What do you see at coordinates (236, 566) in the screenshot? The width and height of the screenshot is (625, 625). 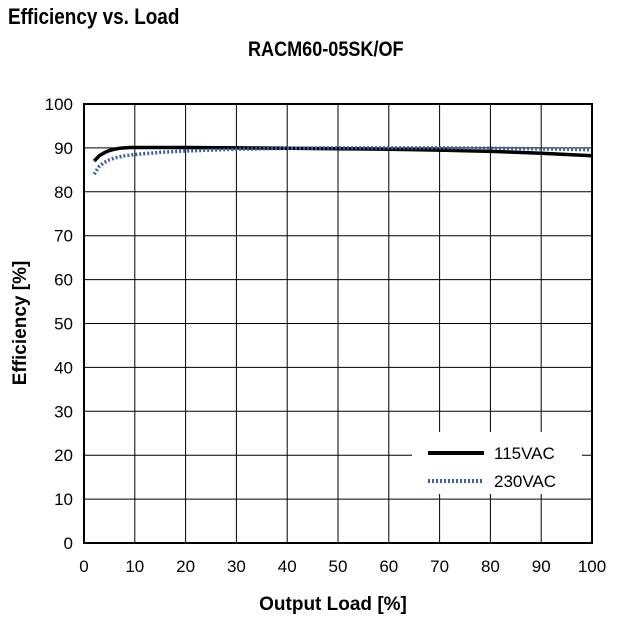 I see `x-tick-label: 30` at bounding box center [236, 566].